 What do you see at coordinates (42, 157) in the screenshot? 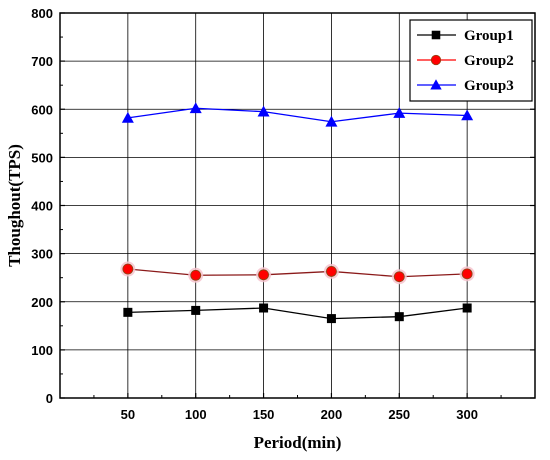
I see `y-tick-label: 500` at bounding box center [42, 157].